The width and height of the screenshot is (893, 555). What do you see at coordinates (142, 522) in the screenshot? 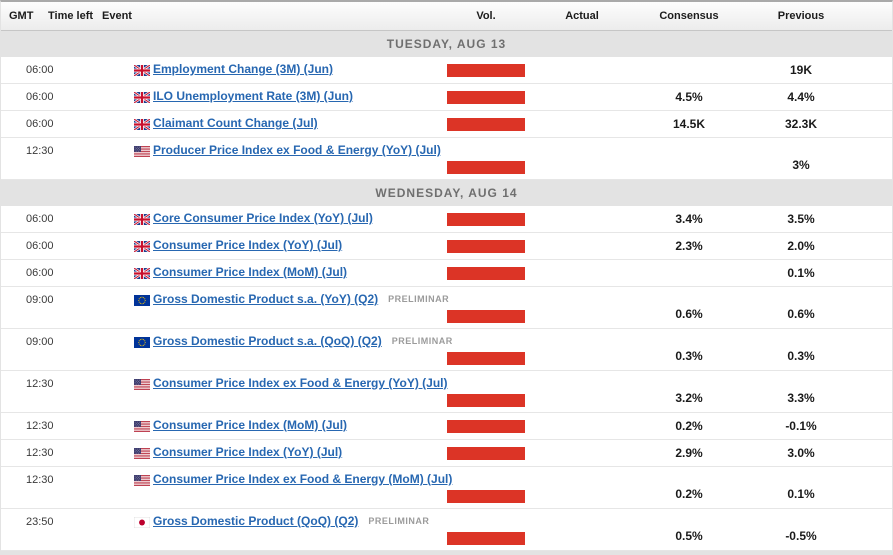
I see `flag-icon-jp` at bounding box center [142, 522].